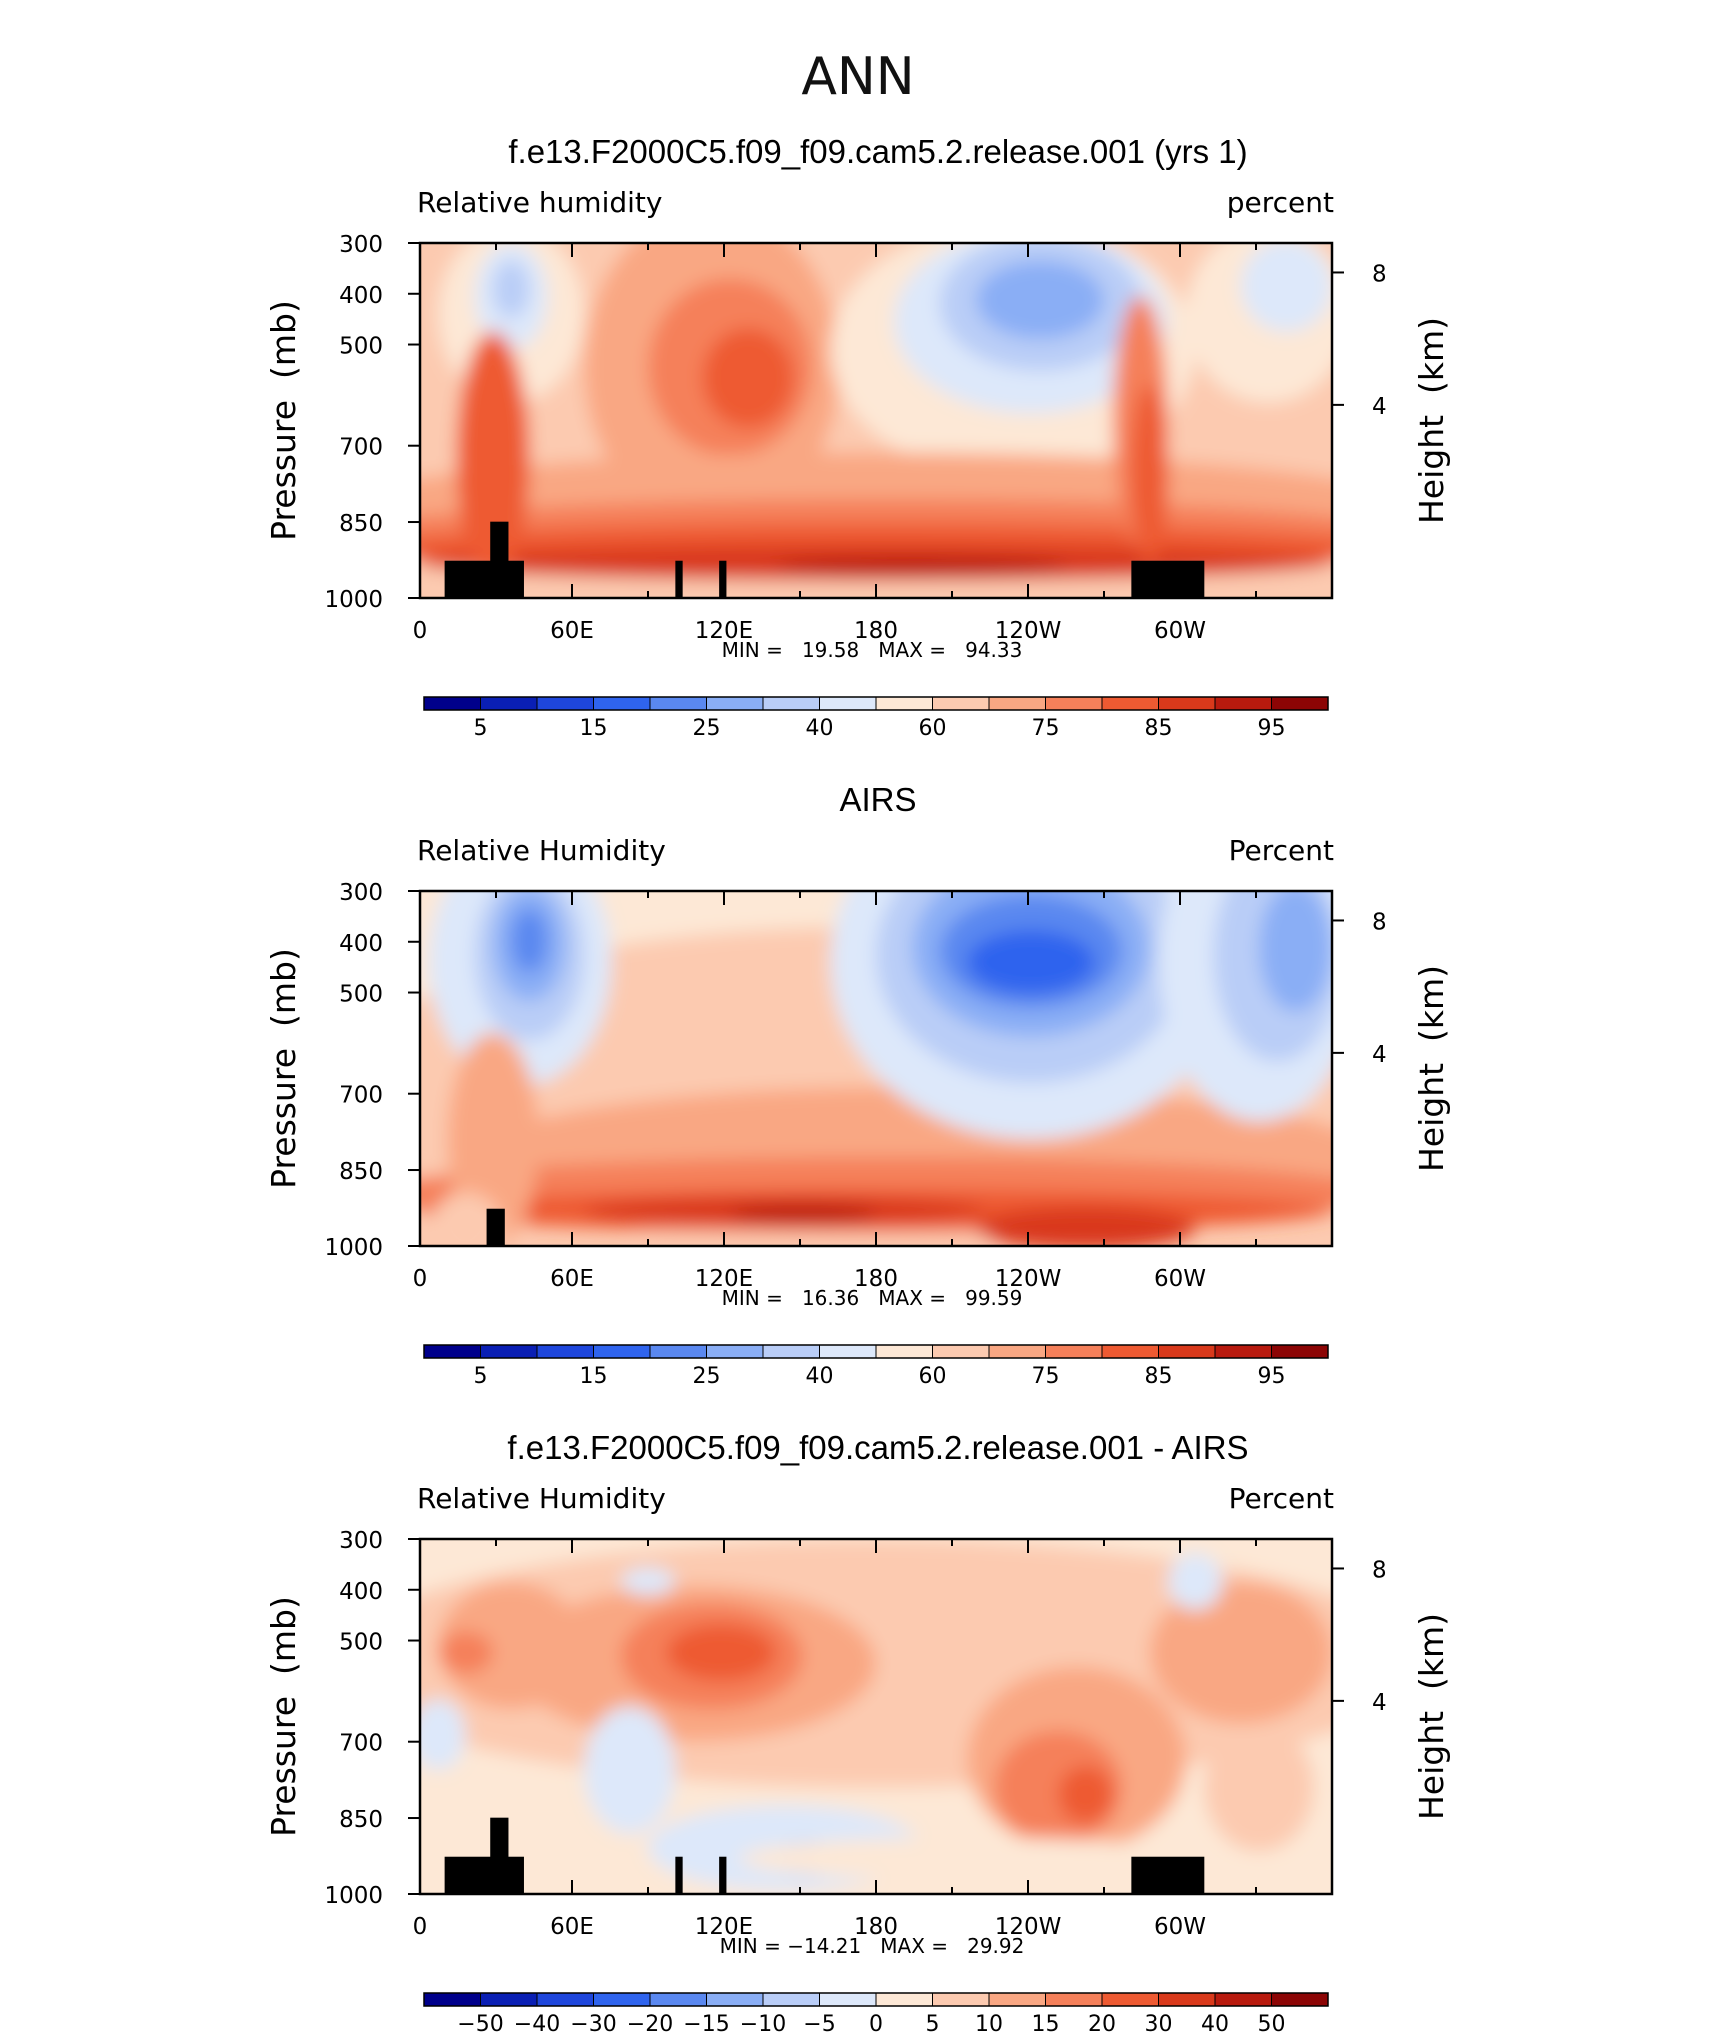 The height and width of the screenshot is (2038, 1710). What do you see at coordinates (420, 1927) in the screenshot?
I see `x-tick-label: 0` at bounding box center [420, 1927].